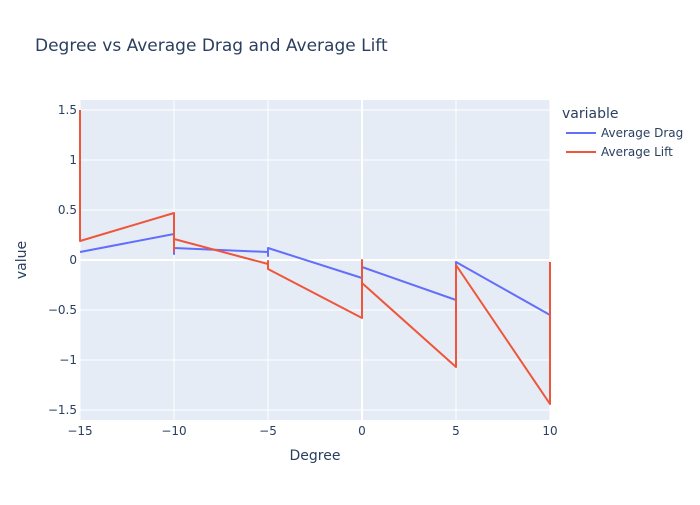 Image resolution: width=700 pixels, height=505 pixels. What do you see at coordinates (362, 431) in the screenshot?
I see `x-tick-label: 0` at bounding box center [362, 431].